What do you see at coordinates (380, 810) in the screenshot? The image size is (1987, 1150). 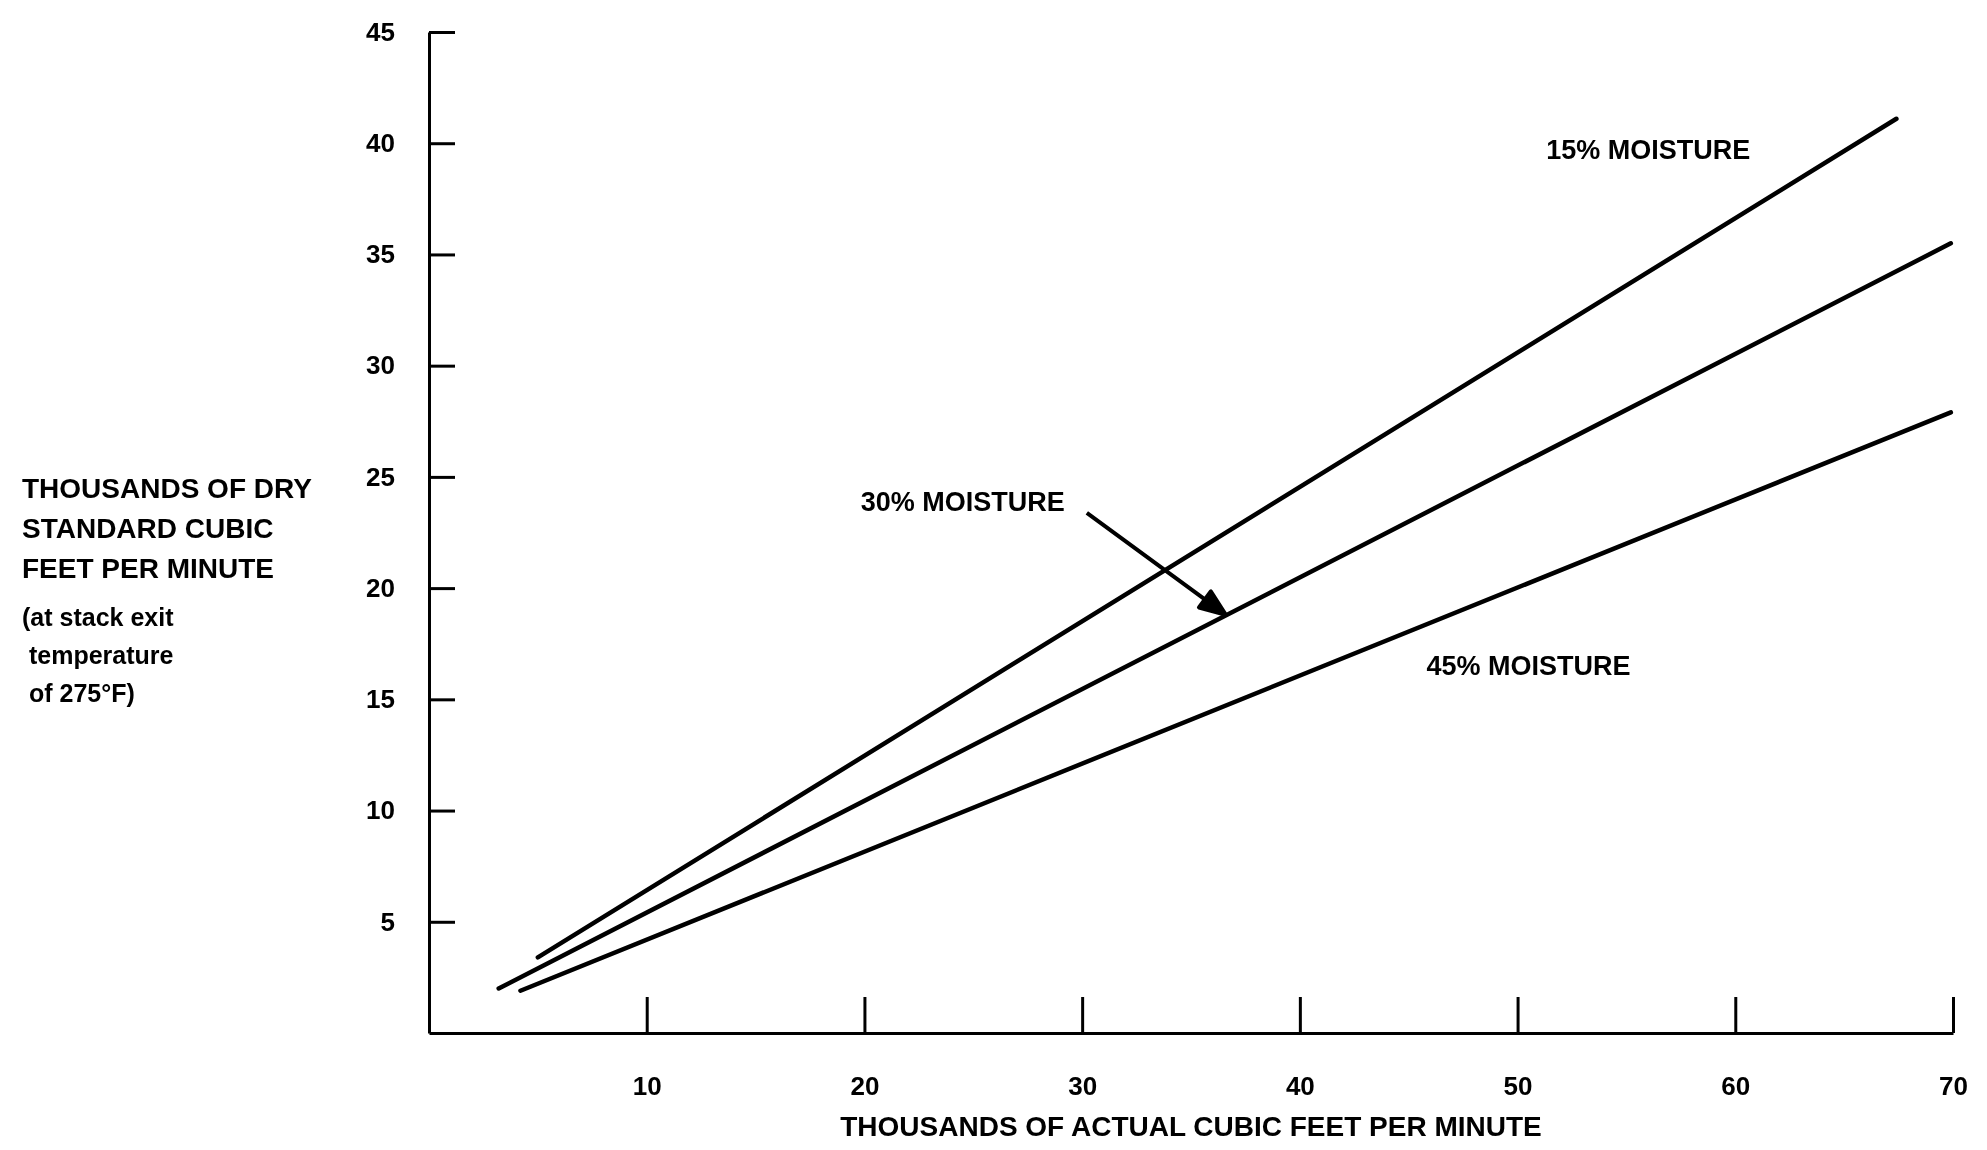 I see `y-tick-label: 10` at bounding box center [380, 810].